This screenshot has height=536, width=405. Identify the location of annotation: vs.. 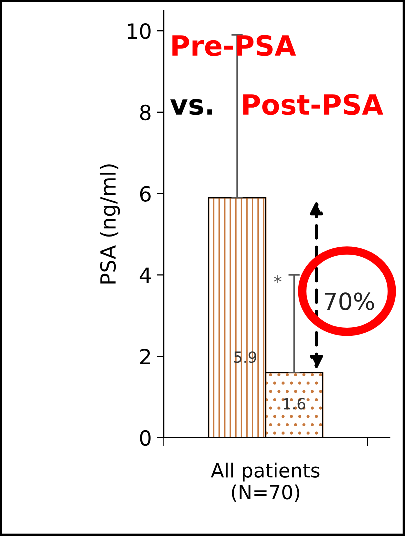
(191, 107).